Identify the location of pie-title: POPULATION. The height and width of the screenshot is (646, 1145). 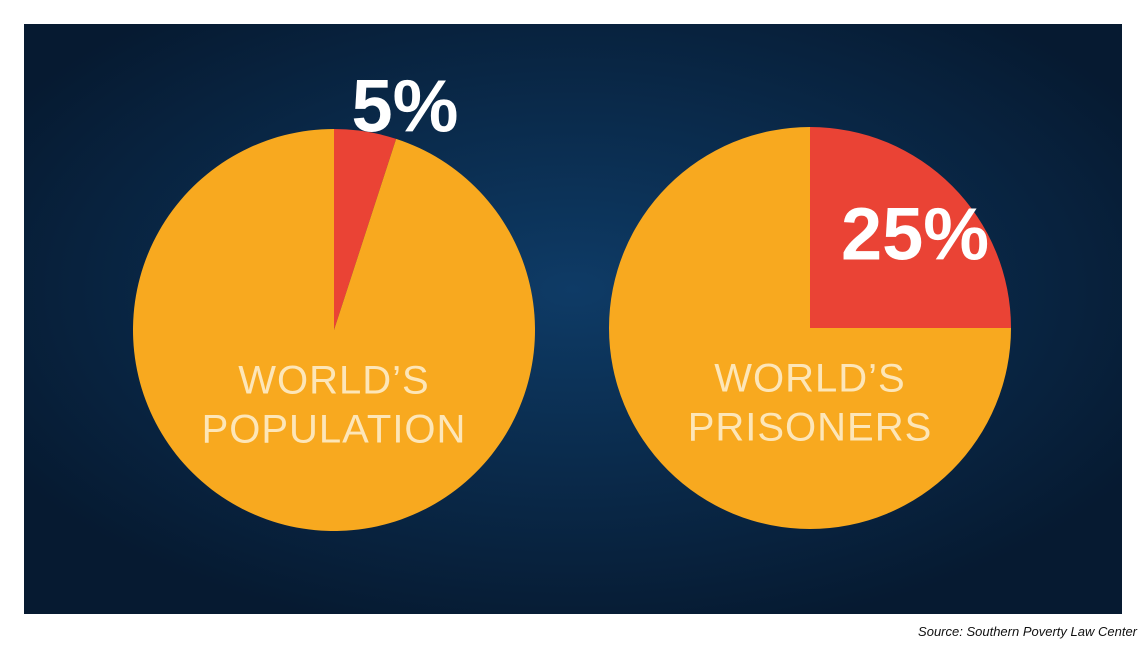
(334, 430).